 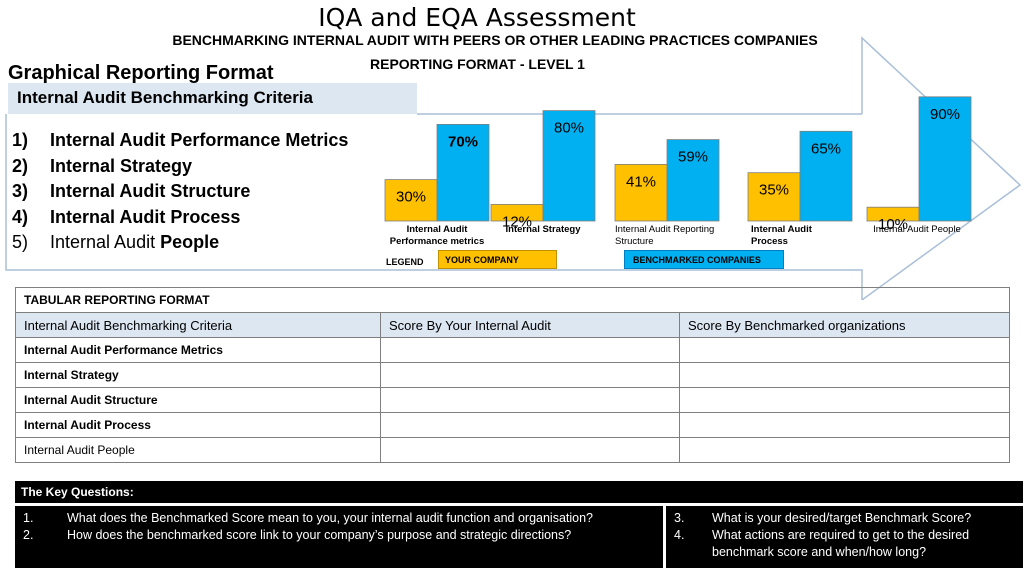 I want to click on legend-your-company: YOUR COMPANY, so click(x=497, y=259).